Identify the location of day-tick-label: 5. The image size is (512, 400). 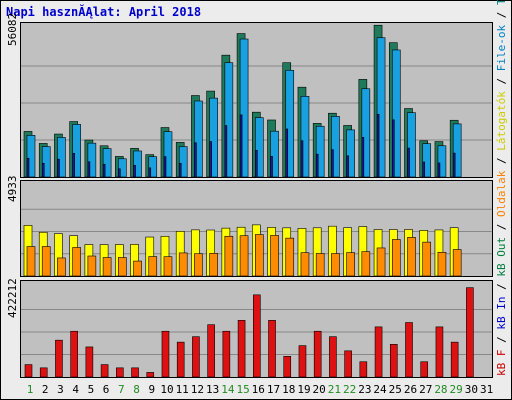
(91, 389).